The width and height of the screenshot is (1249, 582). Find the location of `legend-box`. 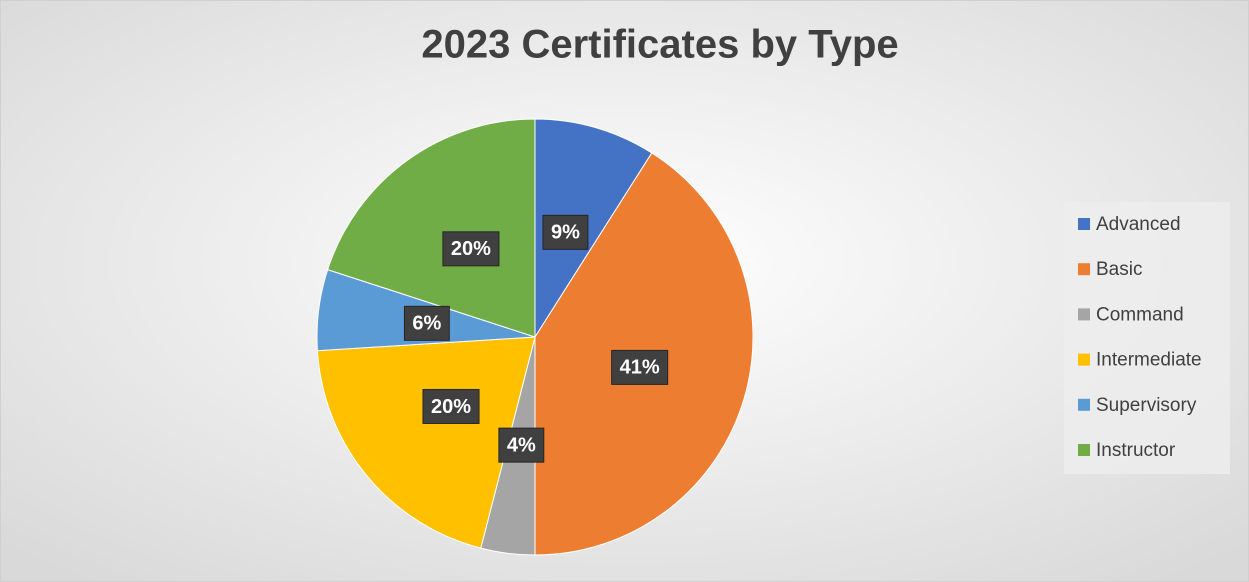

legend-box is located at coordinates (1147, 338).